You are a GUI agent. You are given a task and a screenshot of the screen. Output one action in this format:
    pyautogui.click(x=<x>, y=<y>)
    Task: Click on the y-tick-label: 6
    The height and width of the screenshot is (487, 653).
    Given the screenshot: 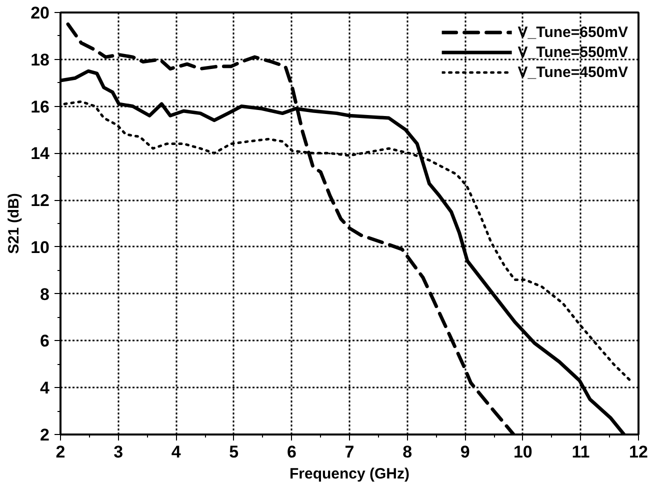 What is the action you would take?
    pyautogui.click(x=45, y=341)
    